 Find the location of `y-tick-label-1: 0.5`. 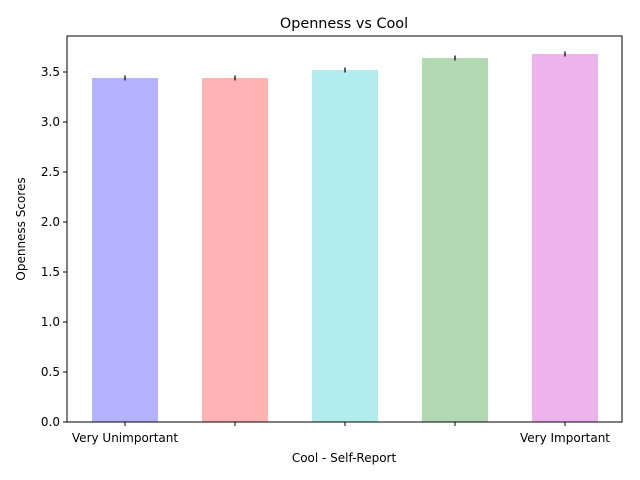

y-tick-label-1: 0.5 is located at coordinates (50, 372).